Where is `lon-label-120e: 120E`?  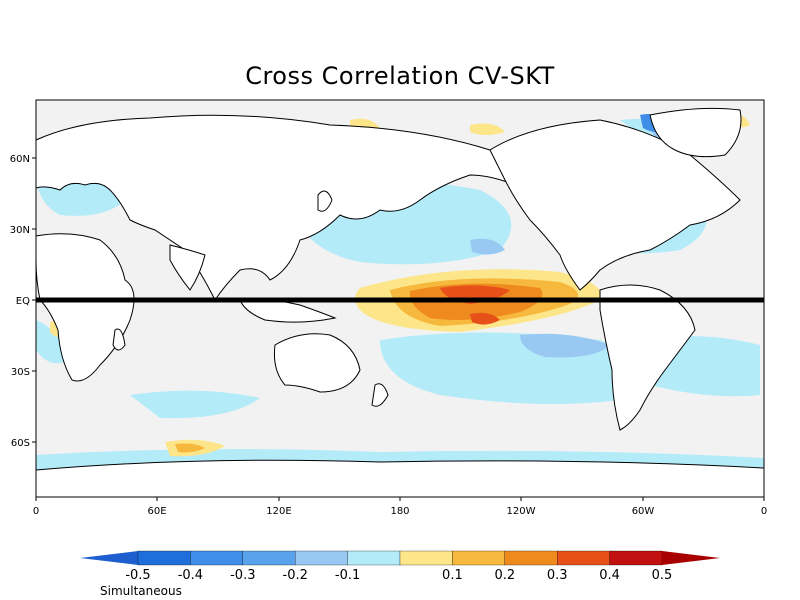
lon-label-120e: 120E is located at coordinates (278, 511).